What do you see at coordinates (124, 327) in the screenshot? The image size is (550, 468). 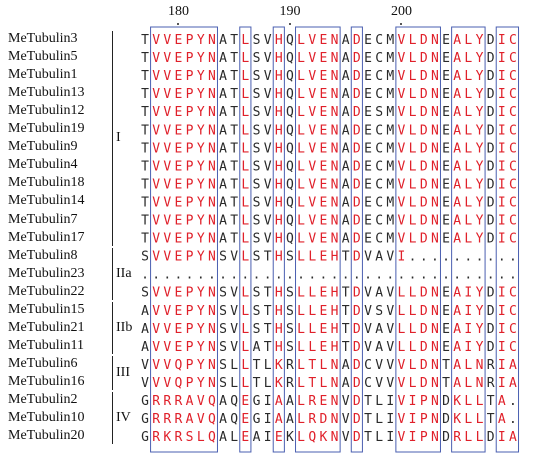 I see `group-label: IIb` at bounding box center [124, 327].